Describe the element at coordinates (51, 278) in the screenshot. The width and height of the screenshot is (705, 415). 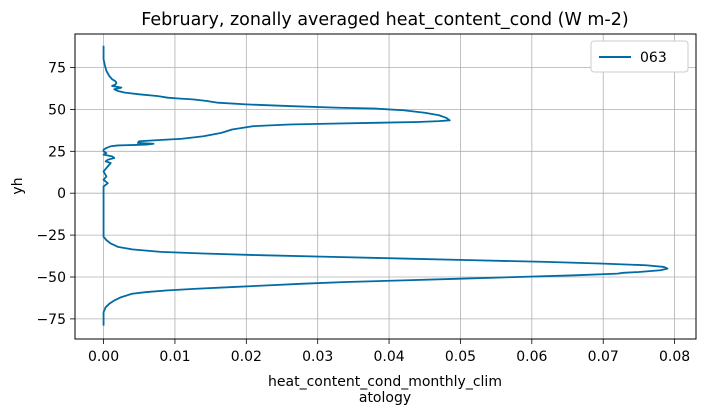
I see `y-tick-label: −50` at that location.